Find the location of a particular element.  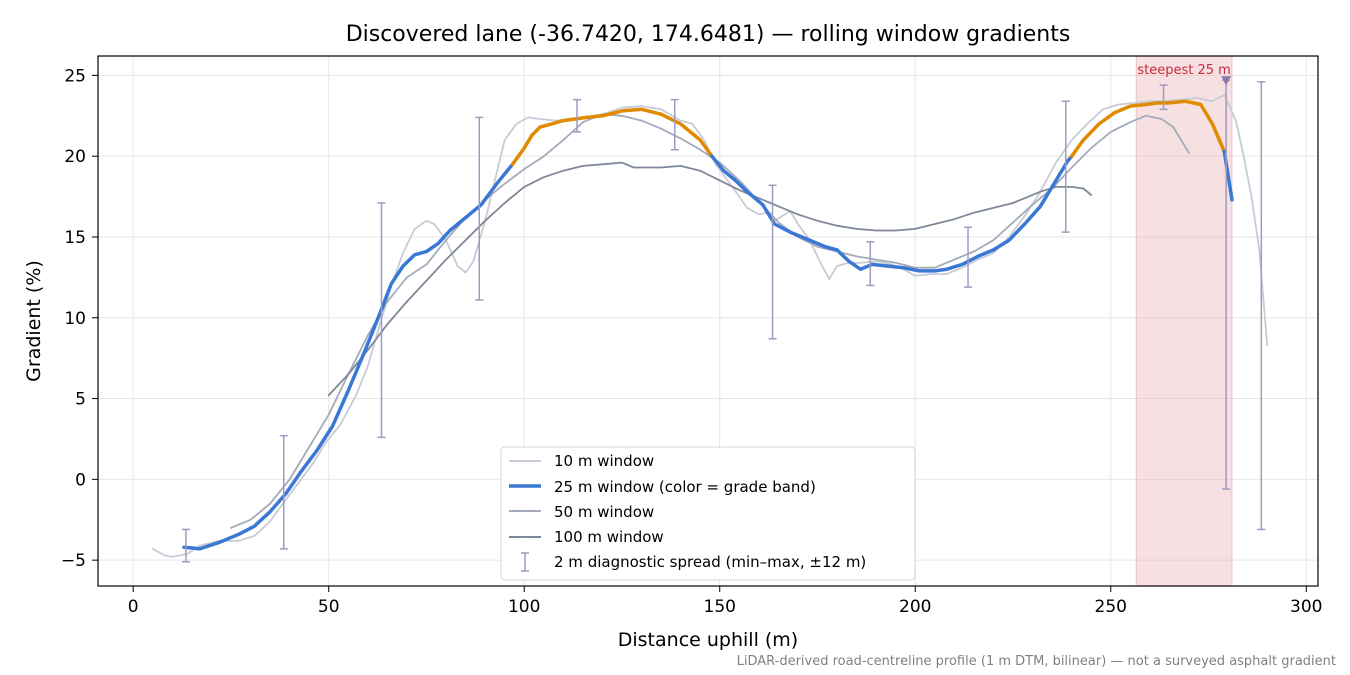

y-axis-title: Gradient (%) is located at coordinates (34, 321).